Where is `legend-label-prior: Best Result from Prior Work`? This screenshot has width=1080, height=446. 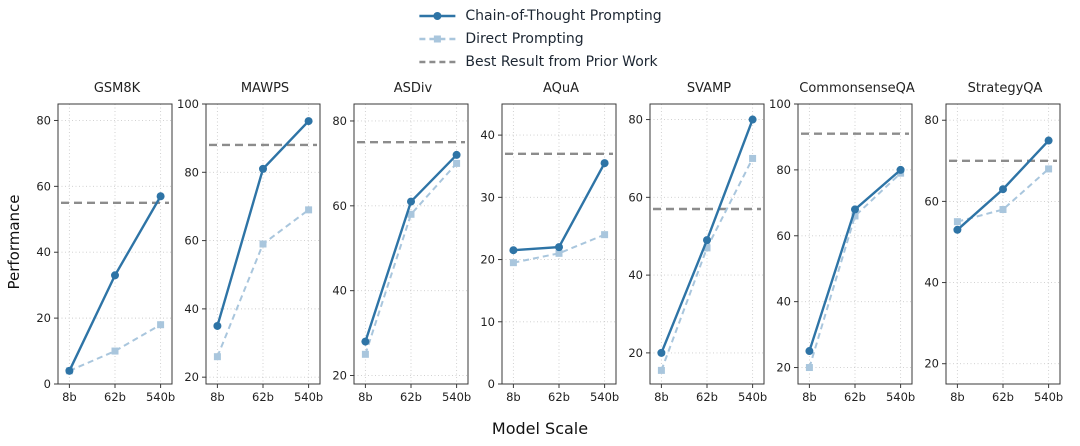
legend-label-prior: Best Result from Prior Work is located at coordinates (561, 62).